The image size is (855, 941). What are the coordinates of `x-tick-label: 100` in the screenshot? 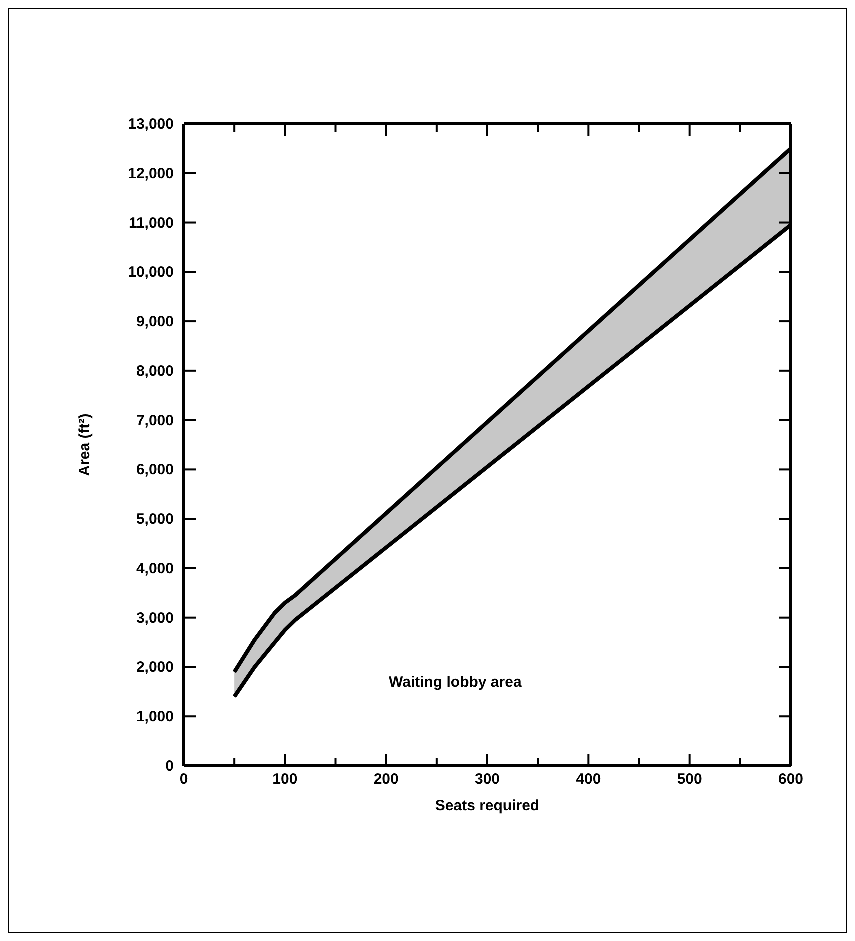 It's located at (285, 779).